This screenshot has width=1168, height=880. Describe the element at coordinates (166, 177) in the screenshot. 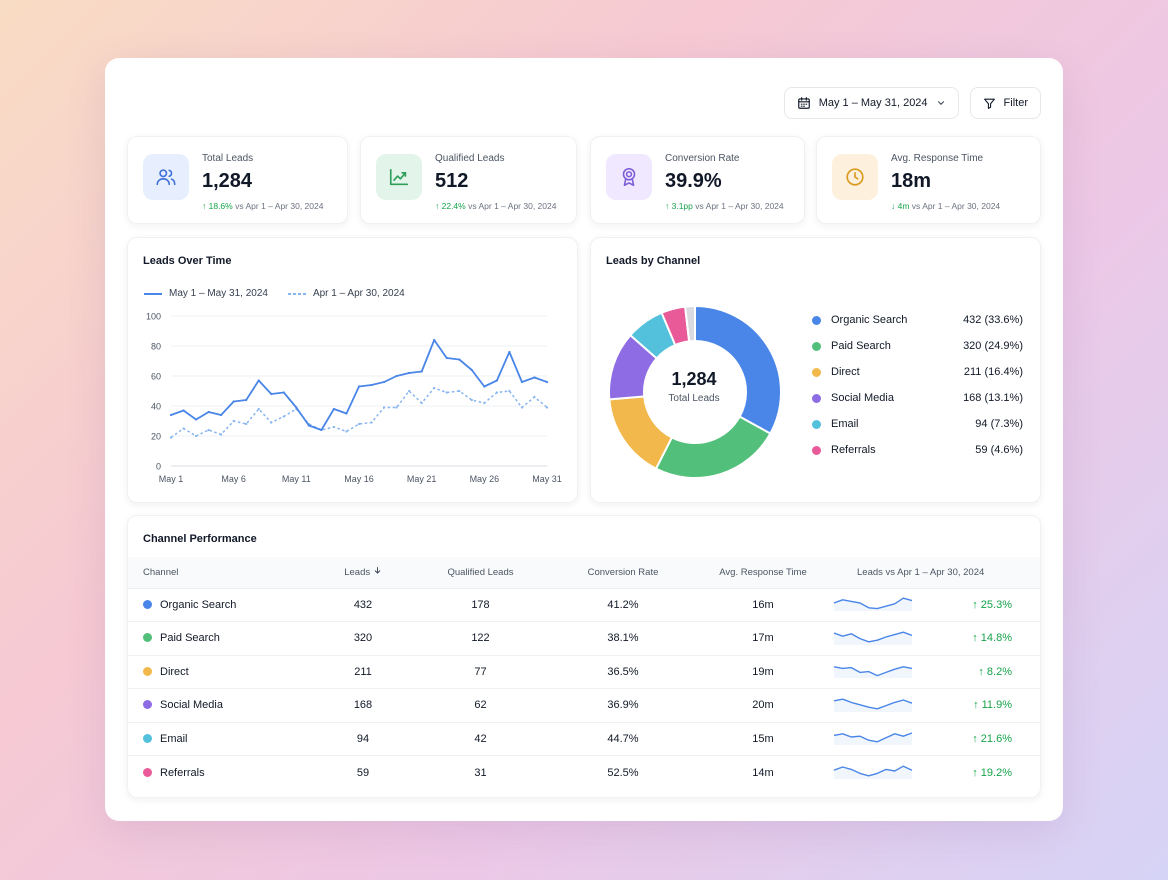

I see `users-icon` at that location.